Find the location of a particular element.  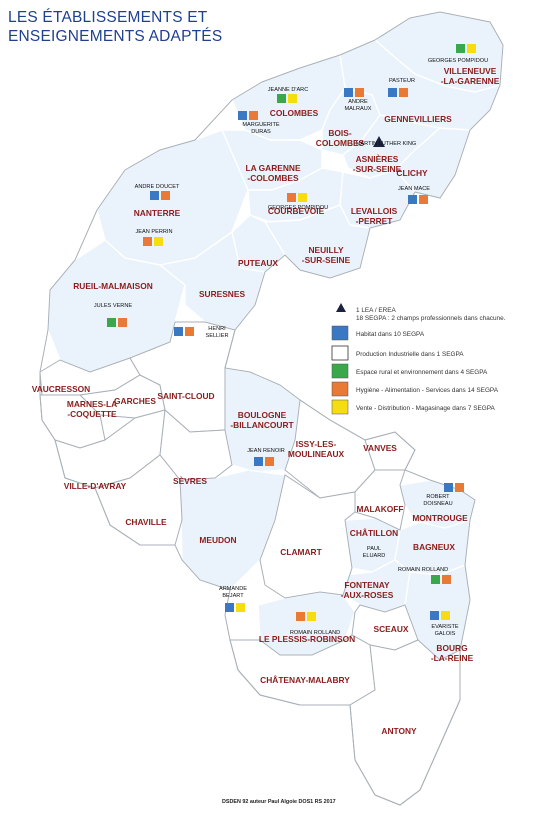

school-label-line: JEAN RENOIR is located at coordinates (266, 451).